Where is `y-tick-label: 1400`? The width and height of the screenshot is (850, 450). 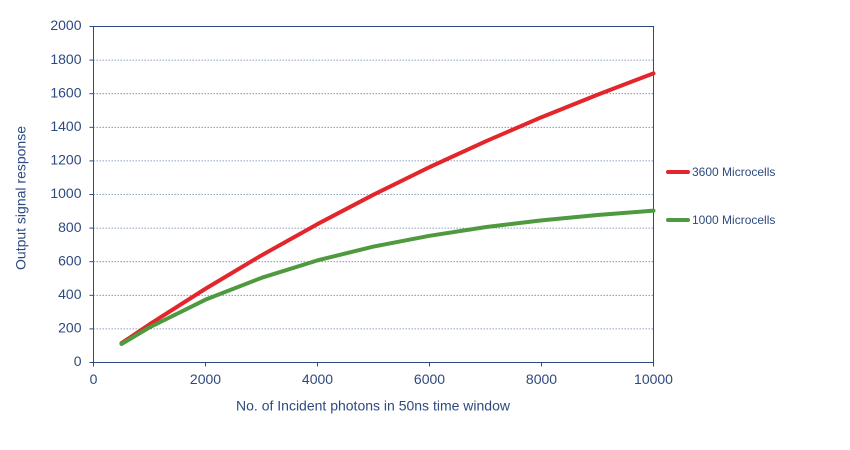 y-tick-label: 1400 is located at coordinates (65, 126).